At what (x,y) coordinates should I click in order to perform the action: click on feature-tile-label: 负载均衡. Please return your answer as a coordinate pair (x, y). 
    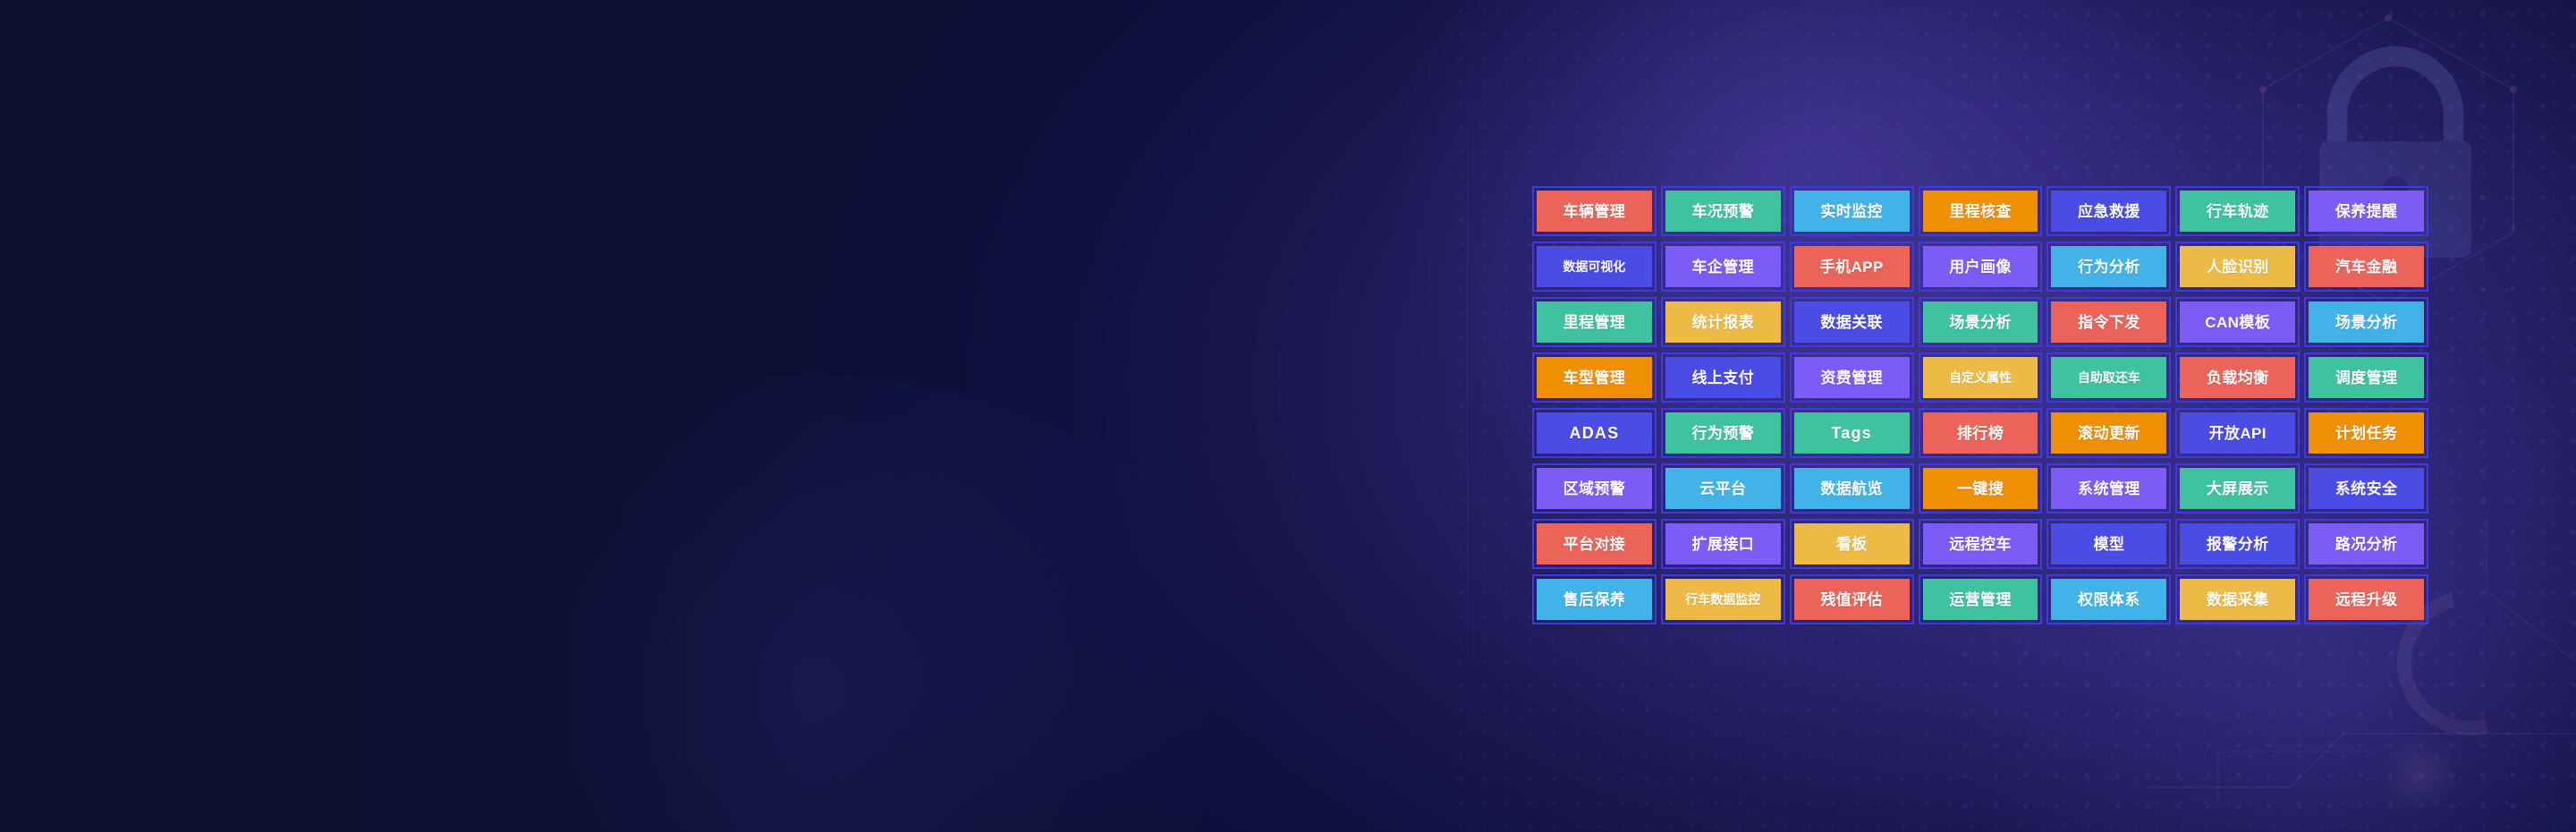
    Looking at the image, I should click on (2237, 377).